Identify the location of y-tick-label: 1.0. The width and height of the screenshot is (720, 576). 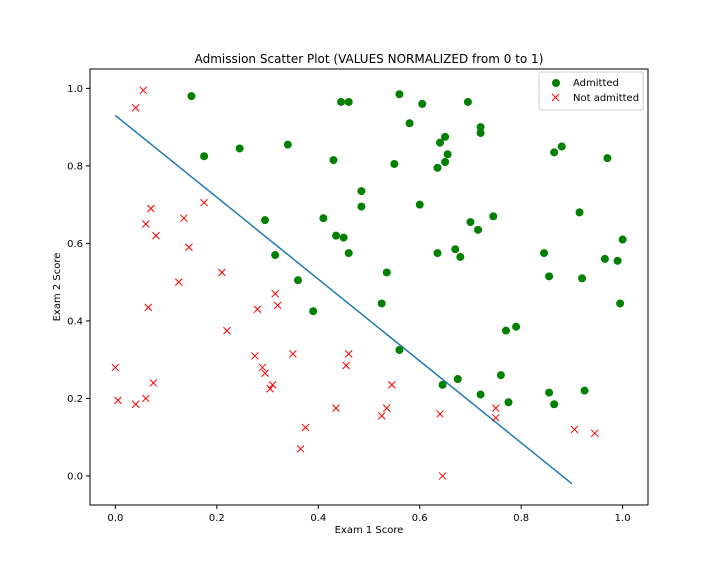
(75, 89).